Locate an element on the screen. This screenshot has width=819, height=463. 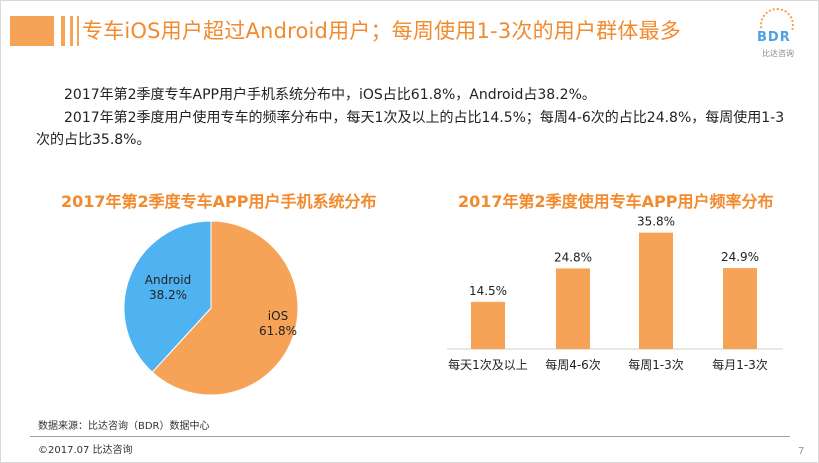
bar-category-label-3: 每周1-3次 is located at coordinates (656, 364).